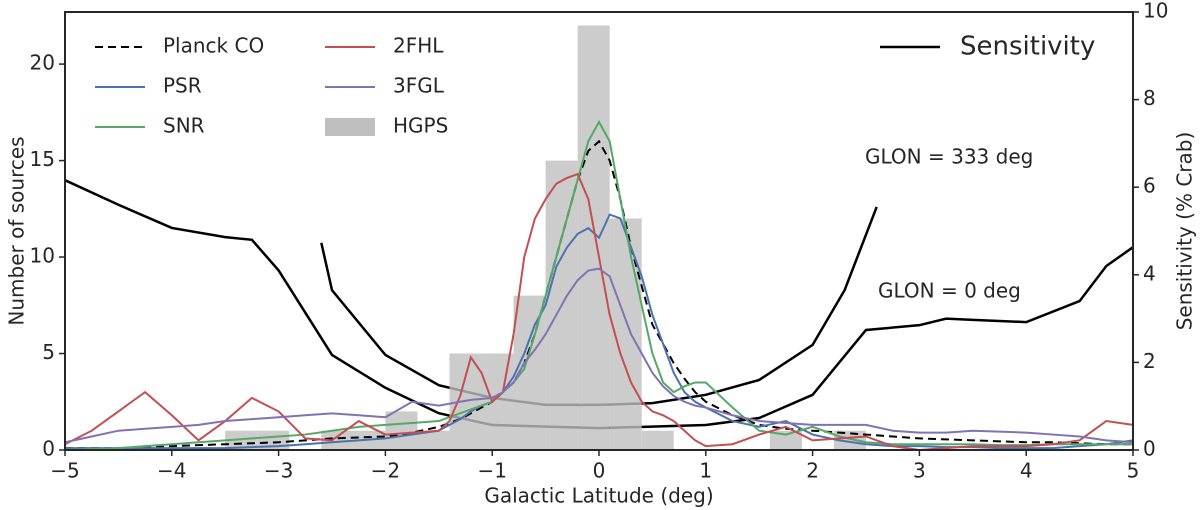 This screenshot has width=1200, height=510. What do you see at coordinates (949, 157) in the screenshot?
I see `annotation: GLON = 333 deg` at bounding box center [949, 157].